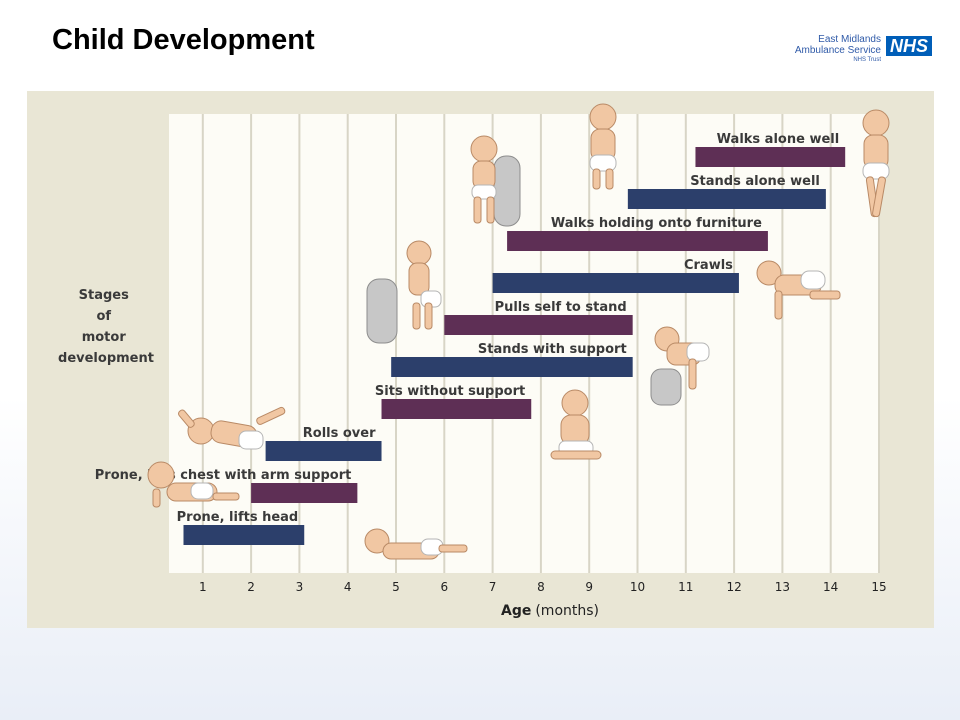 This screenshot has height=720, width=960. I want to click on baby-walking-icon, so click(876, 163).